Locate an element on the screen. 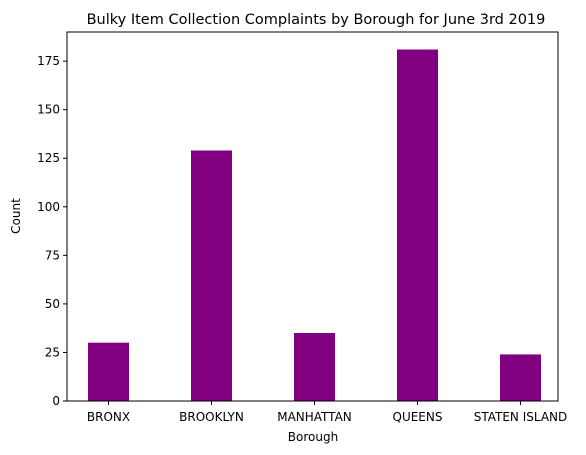 Image resolution: width=586 pixels, height=455 pixels. x-tick-label: BROOKLYN is located at coordinates (211, 417).